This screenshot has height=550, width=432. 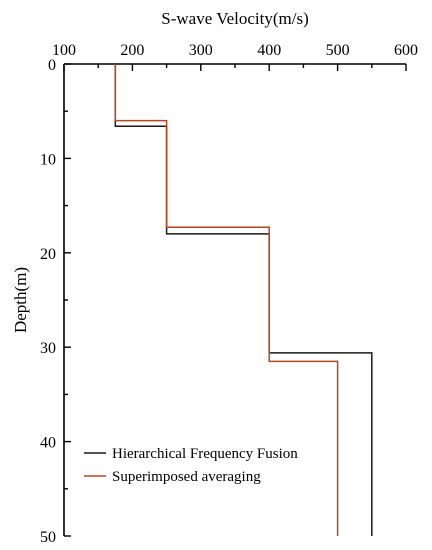 What do you see at coordinates (406, 50) in the screenshot?
I see `x-tick-label: 600` at bounding box center [406, 50].